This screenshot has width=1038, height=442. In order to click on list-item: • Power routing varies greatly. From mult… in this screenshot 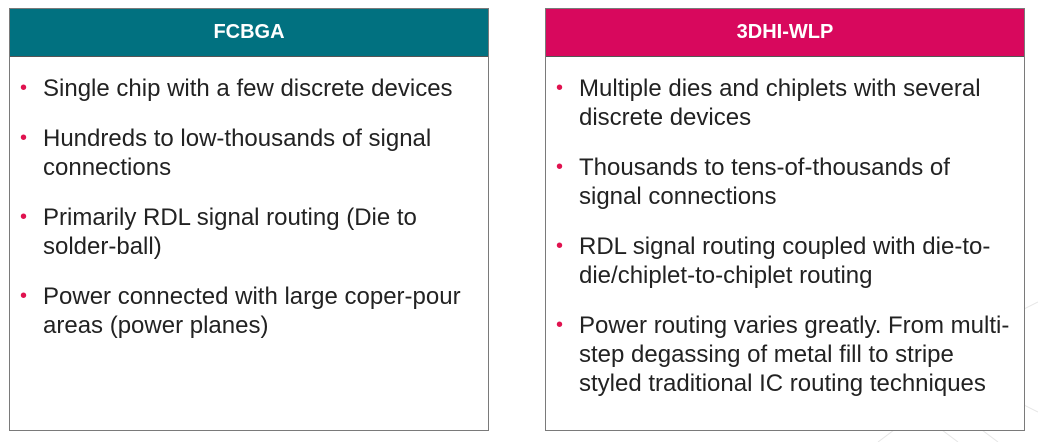, I will do `click(785, 354)`.